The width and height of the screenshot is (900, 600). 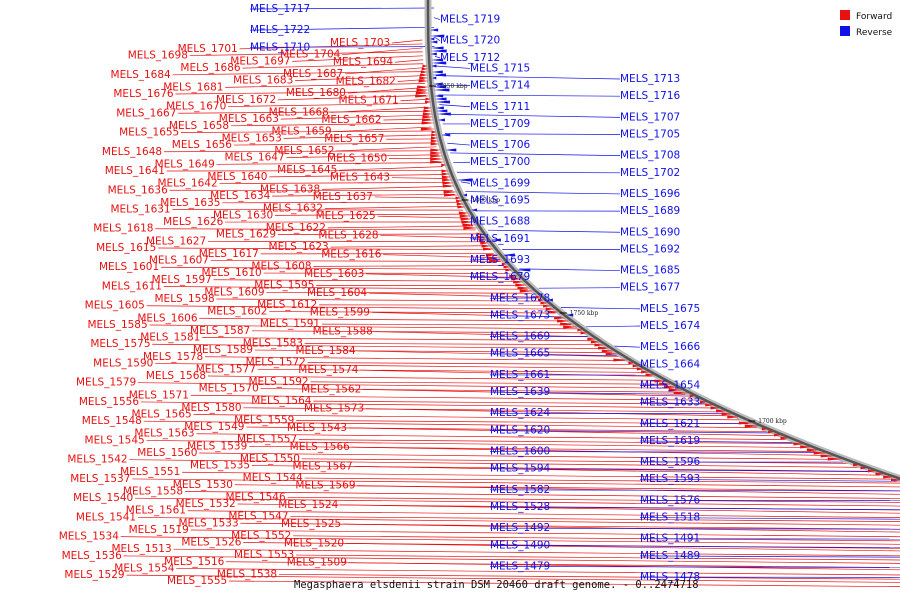 What do you see at coordinates (650, 96) in the screenshot?
I see `reverse-gene-label: MELS_1716` at bounding box center [650, 96].